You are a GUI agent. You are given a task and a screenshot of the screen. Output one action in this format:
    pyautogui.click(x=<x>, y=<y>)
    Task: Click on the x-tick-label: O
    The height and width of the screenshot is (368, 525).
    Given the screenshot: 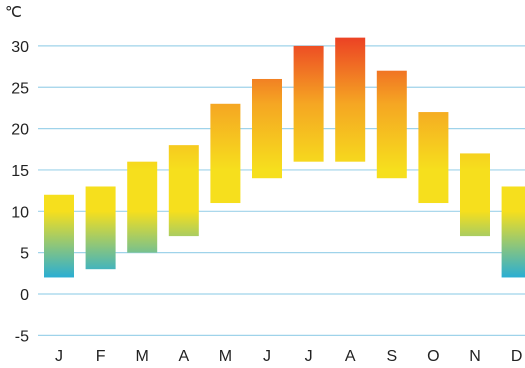 What is the action you would take?
    pyautogui.click(x=433, y=356)
    